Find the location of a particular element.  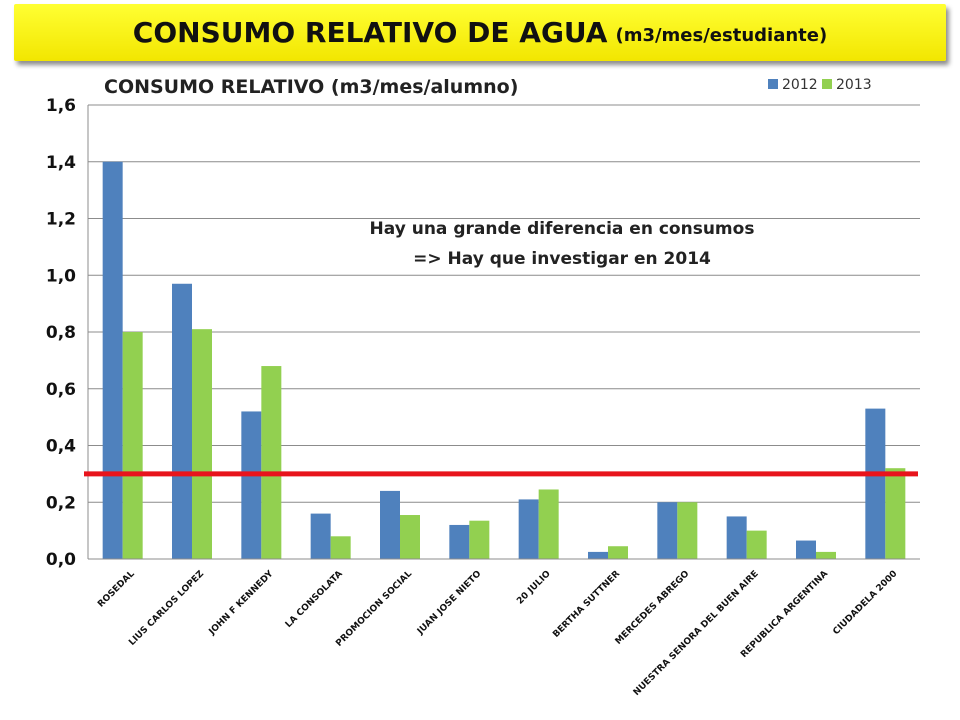

annotation-line: => Hay que investigar en 2014 is located at coordinates (562, 259).